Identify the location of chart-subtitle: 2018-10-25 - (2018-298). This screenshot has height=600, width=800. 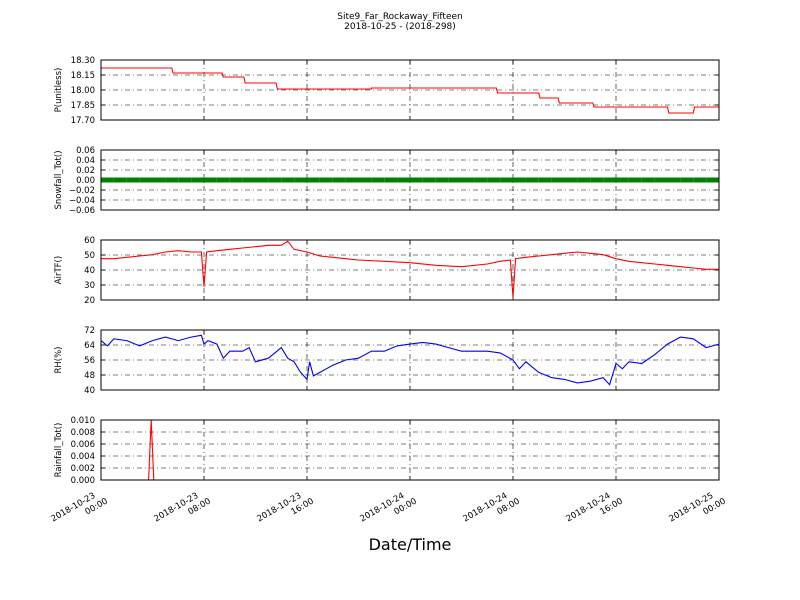
(400, 27).